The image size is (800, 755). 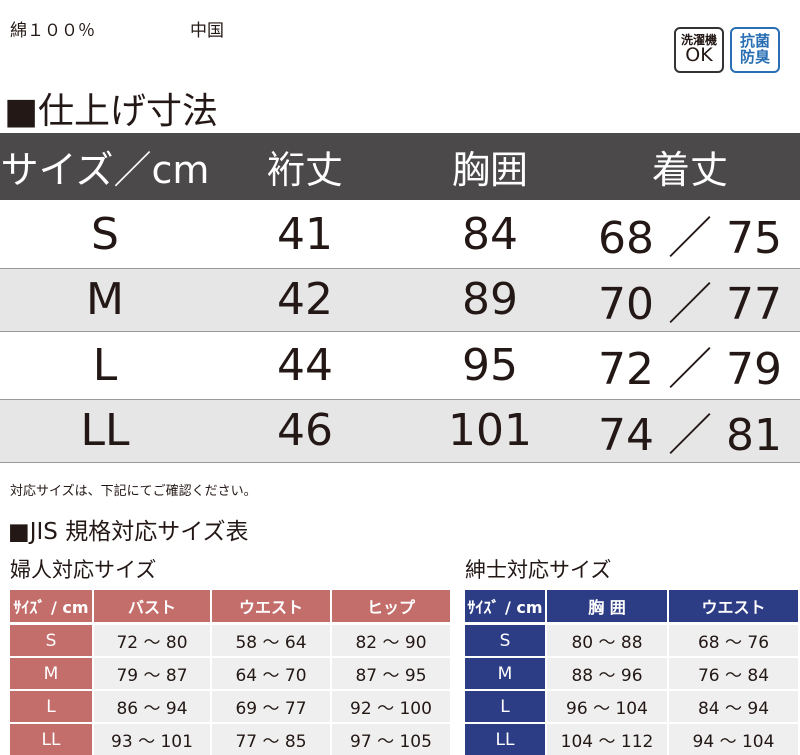 What do you see at coordinates (538, 570) in the screenshot?
I see `table-title: 紳士対応サイズ` at bounding box center [538, 570].